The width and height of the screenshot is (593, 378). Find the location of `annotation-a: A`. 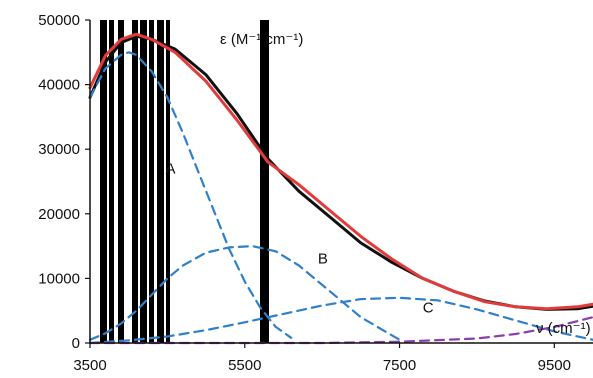

annotation-a: A is located at coordinates (170, 169).